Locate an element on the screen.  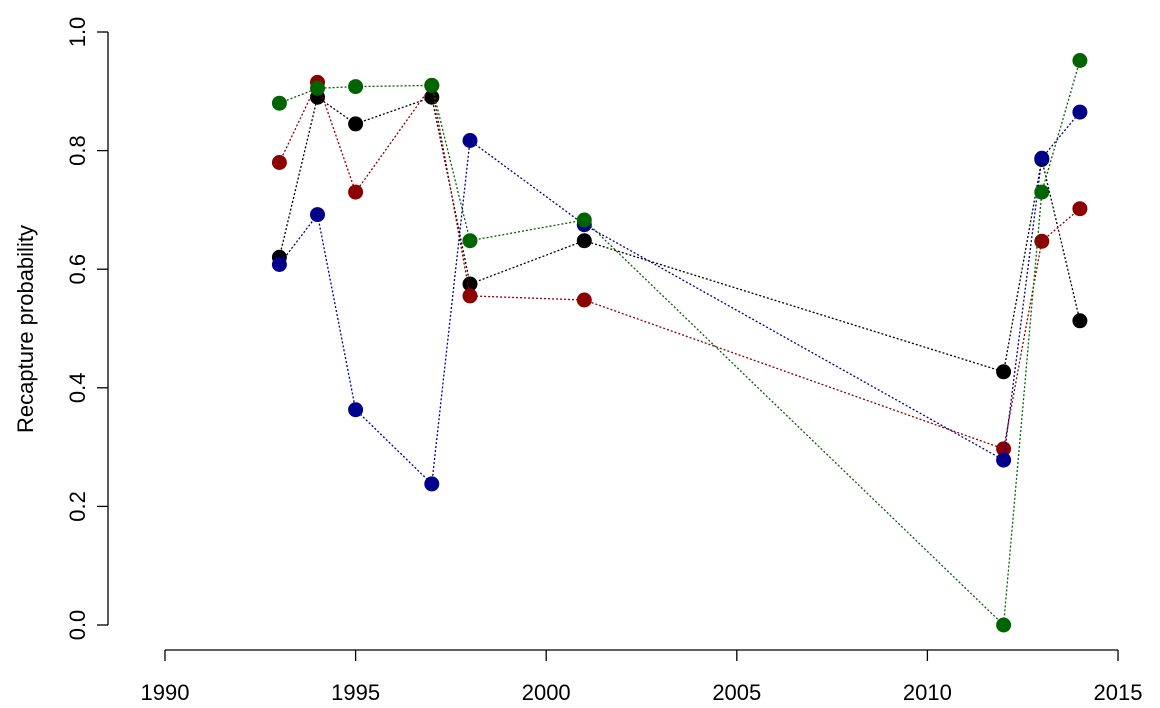
x-tick-label: 2015 is located at coordinates (1118, 692).